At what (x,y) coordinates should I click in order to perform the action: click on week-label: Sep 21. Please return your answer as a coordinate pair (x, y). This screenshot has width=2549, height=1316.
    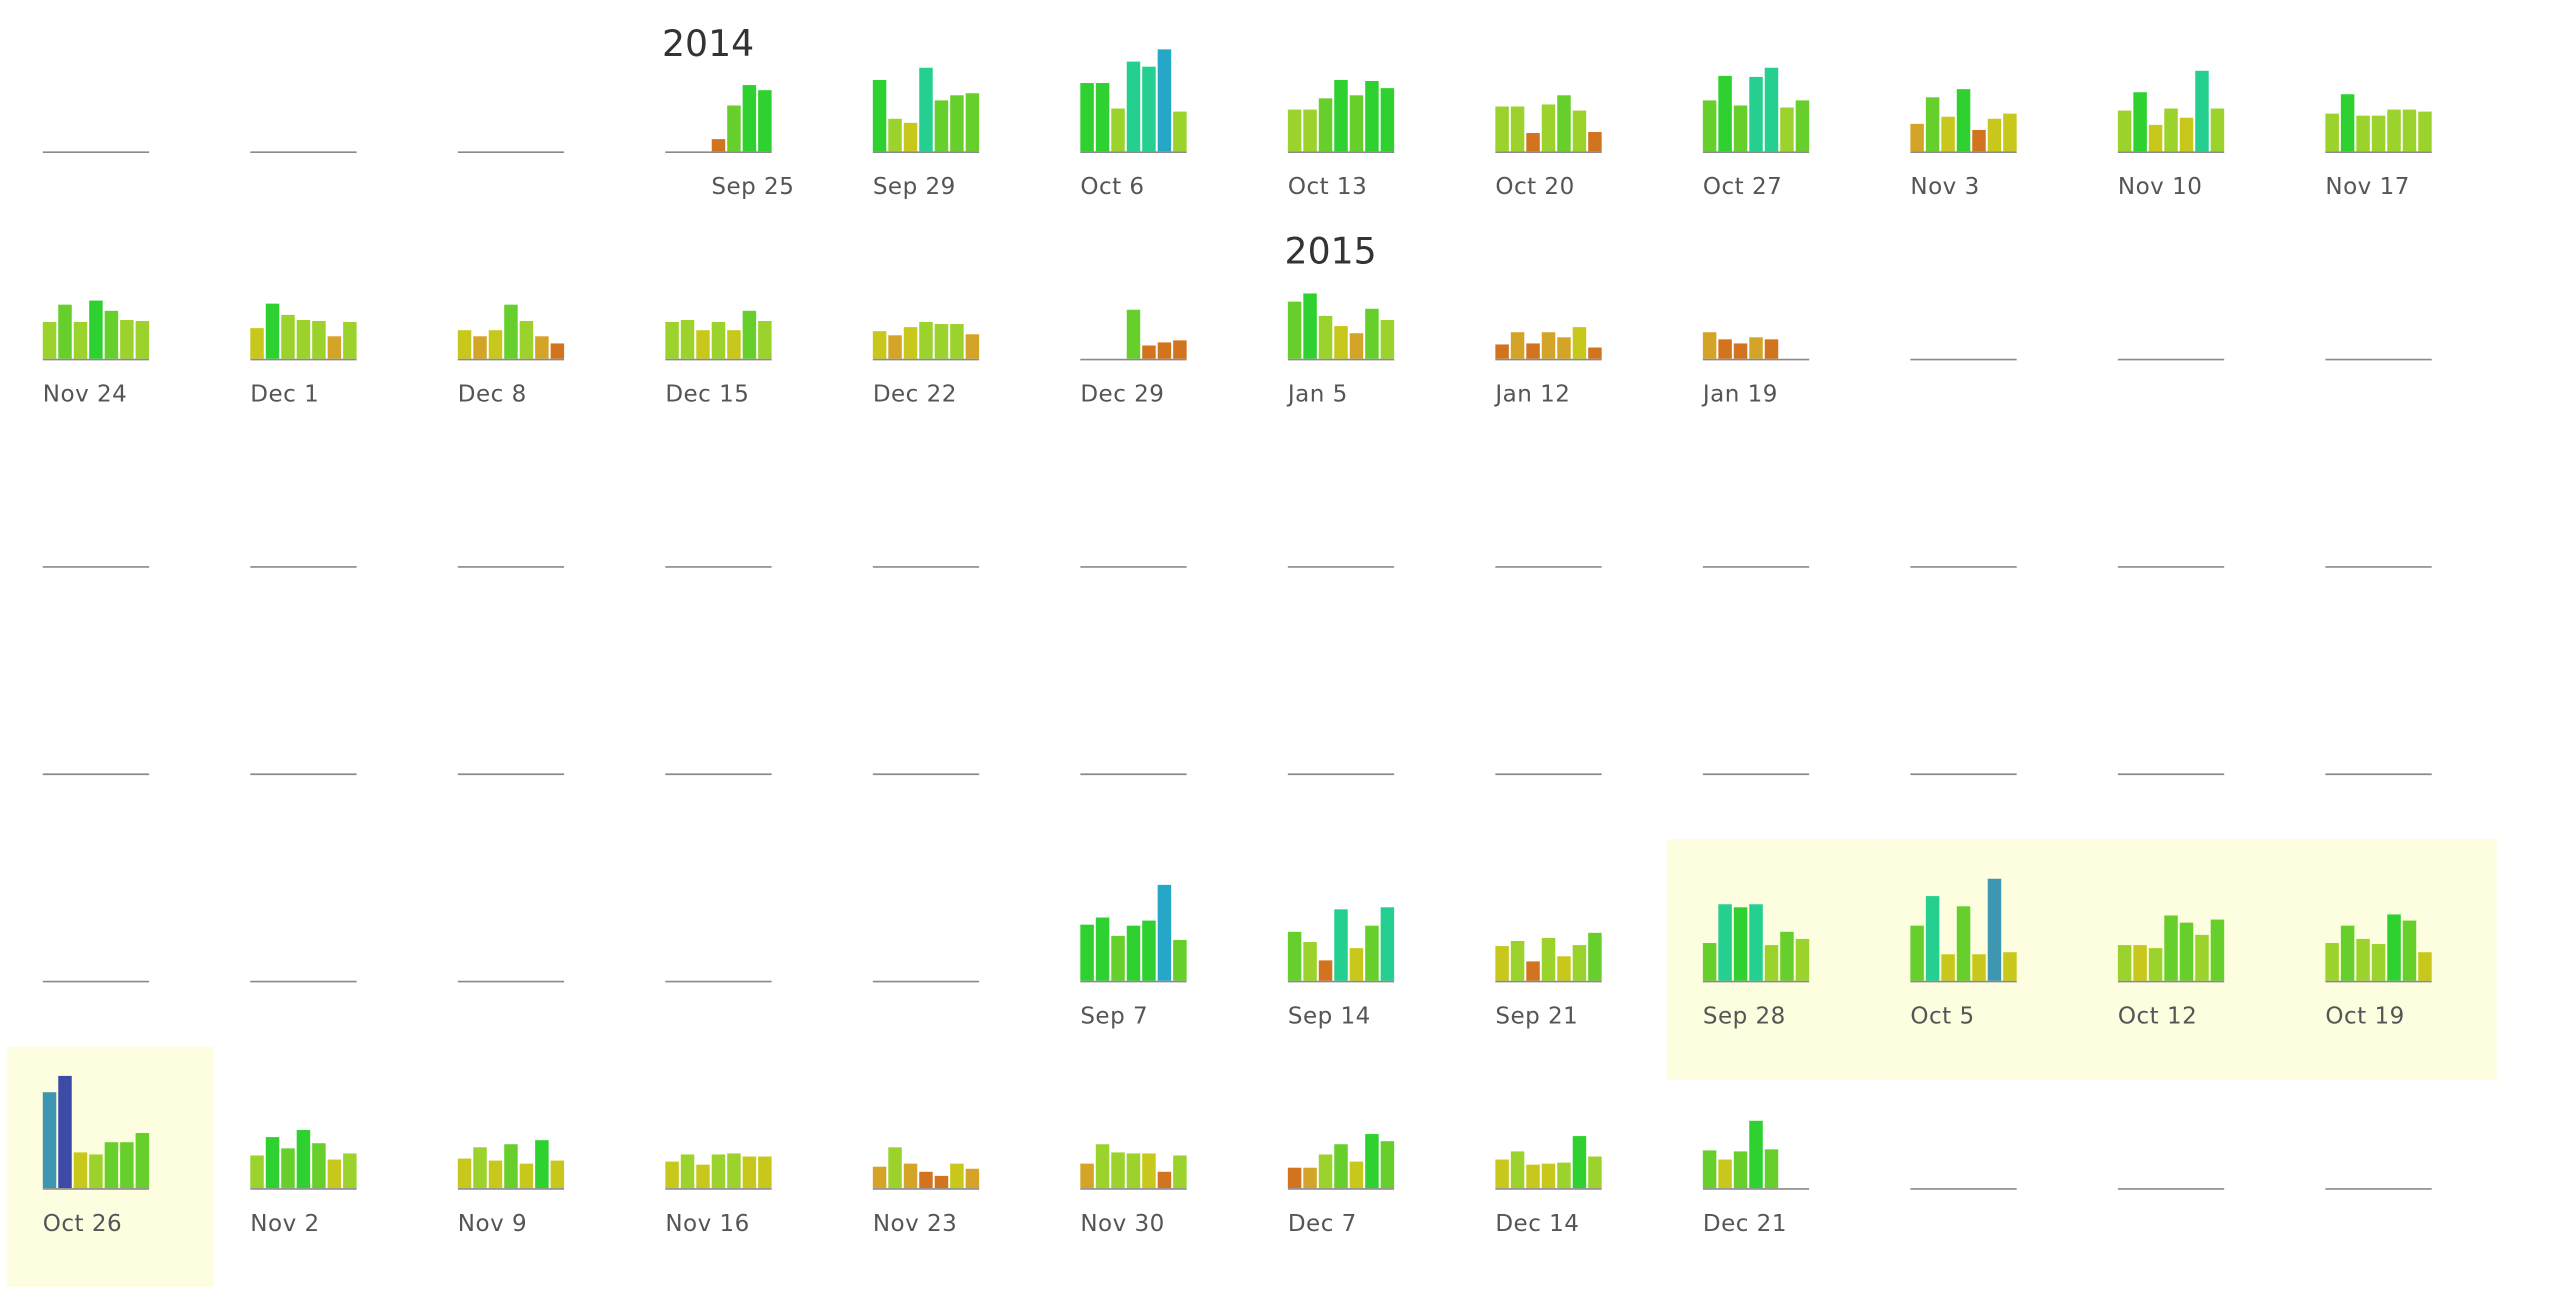
    Looking at the image, I should click on (1536, 1017).